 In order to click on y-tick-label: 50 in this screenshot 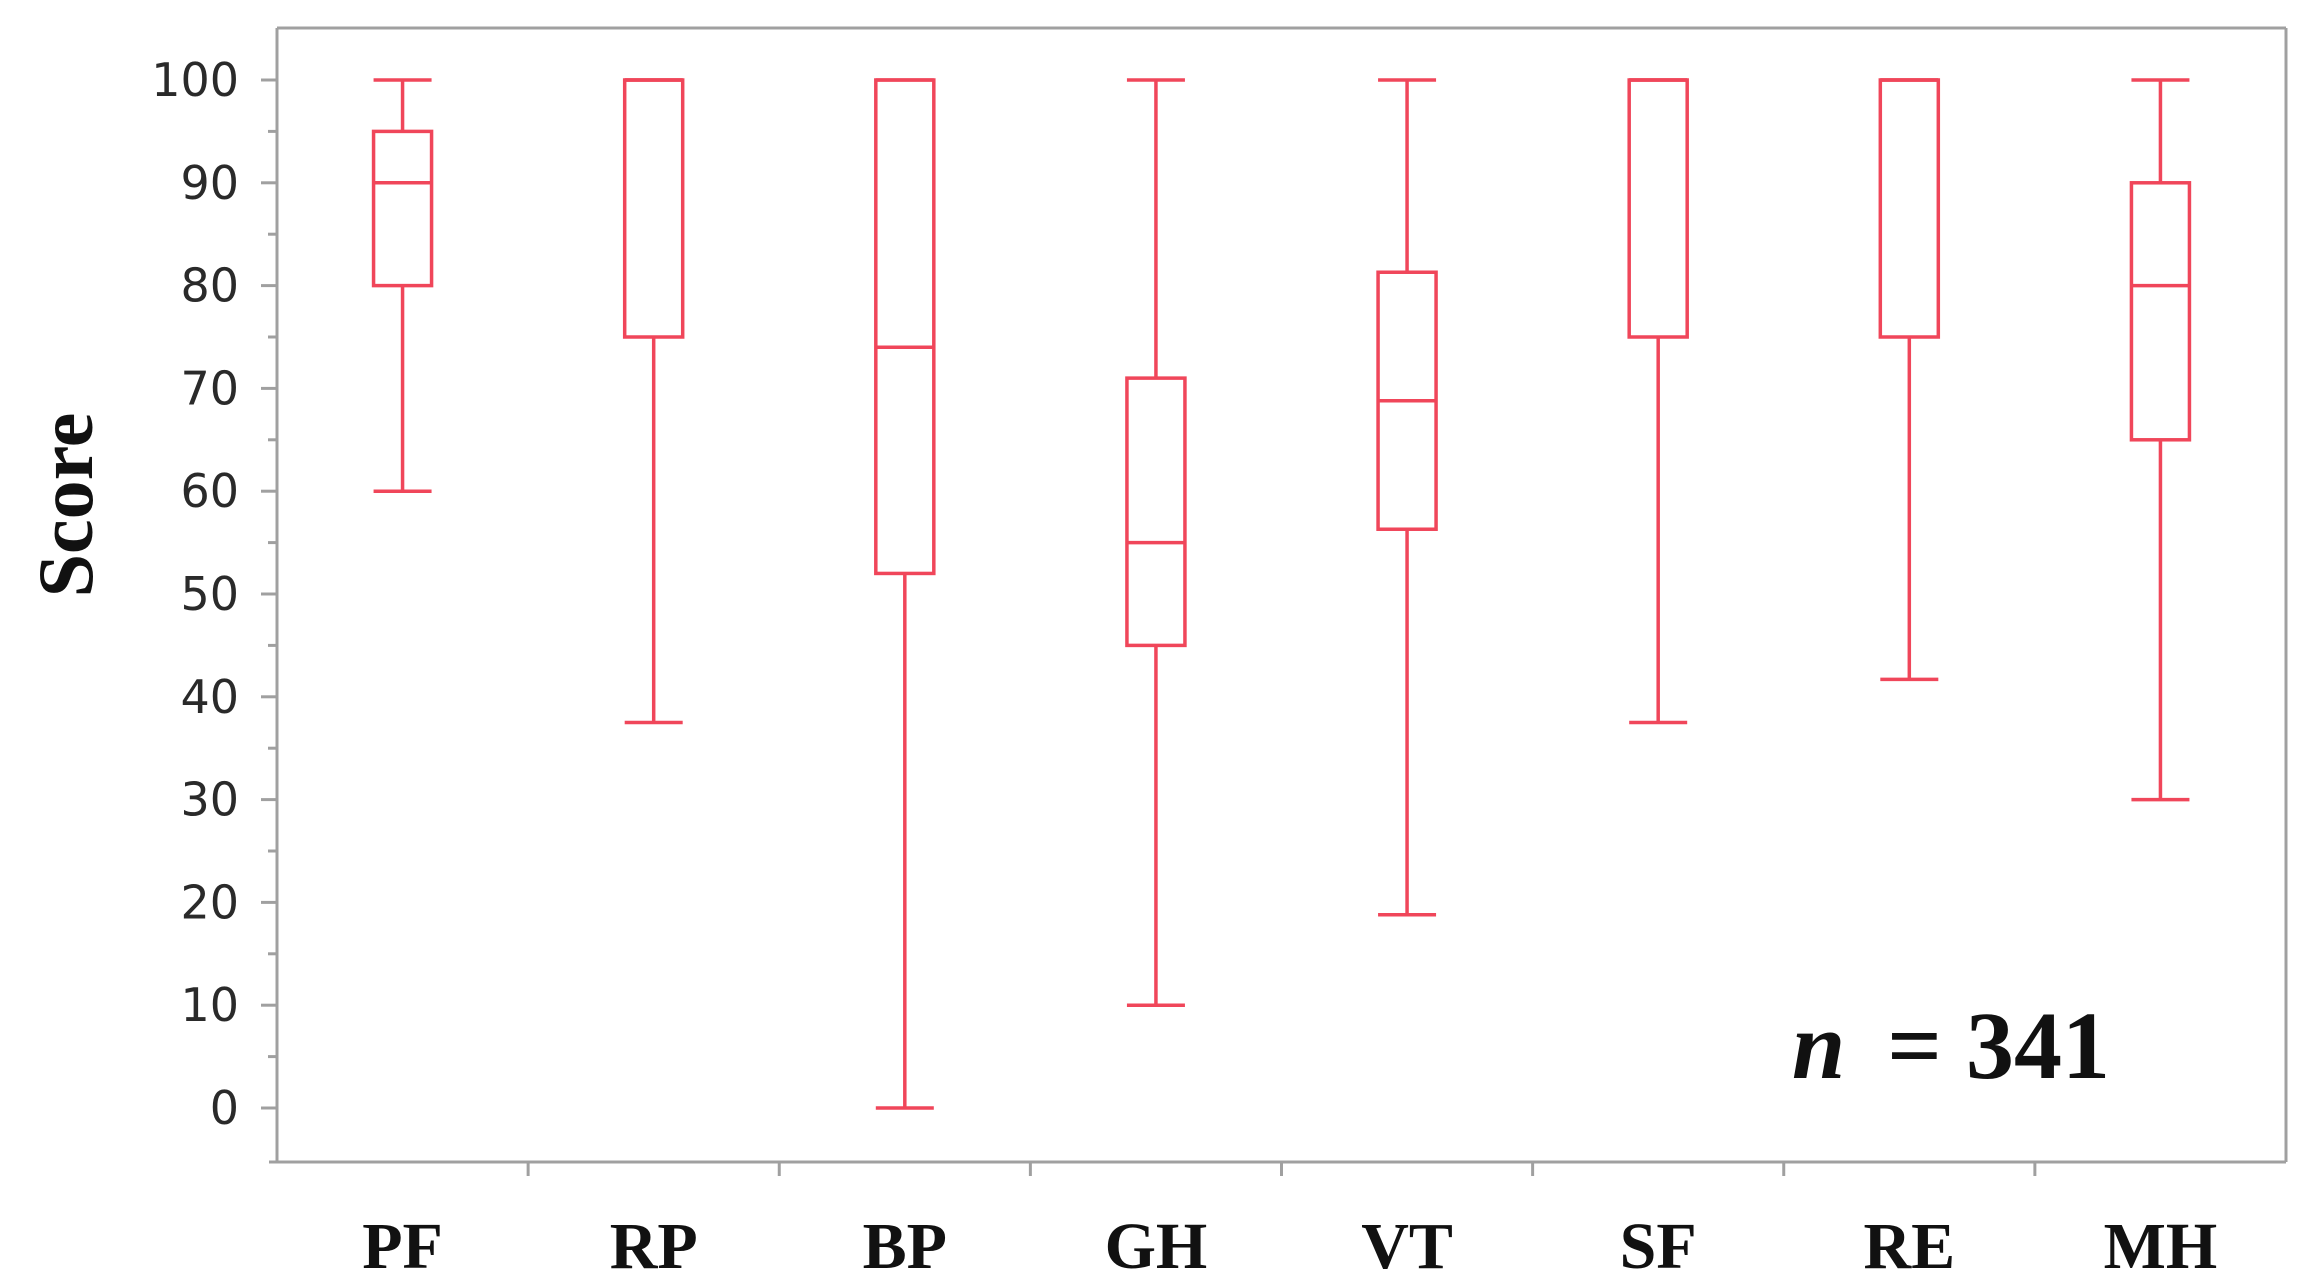, I will do `click(209, 594)`.